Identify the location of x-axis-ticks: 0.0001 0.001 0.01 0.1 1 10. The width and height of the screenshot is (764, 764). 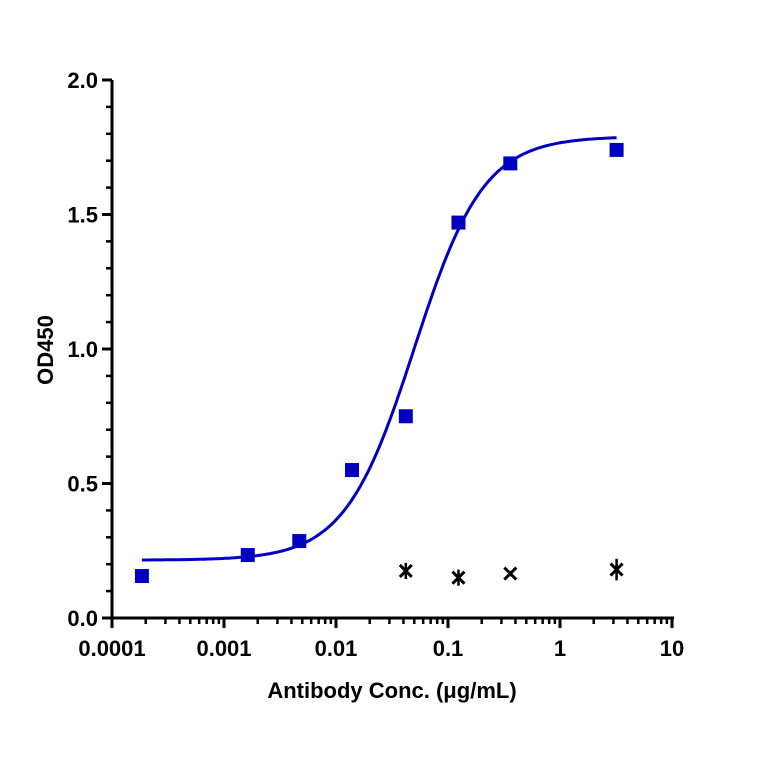
(381, 639).